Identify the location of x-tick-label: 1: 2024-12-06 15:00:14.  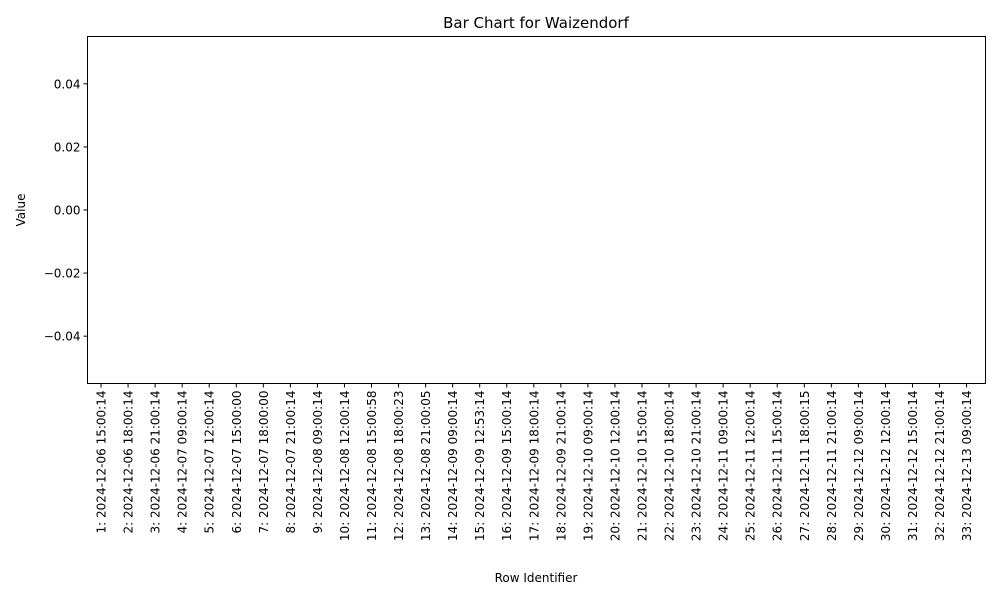
(102, 462).